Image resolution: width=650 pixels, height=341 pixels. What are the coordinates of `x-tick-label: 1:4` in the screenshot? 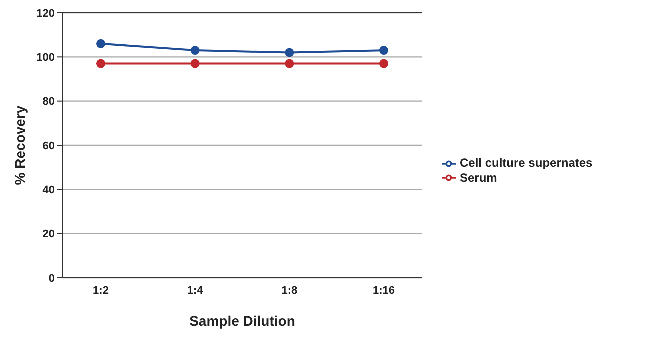 It's located at (195, 290).